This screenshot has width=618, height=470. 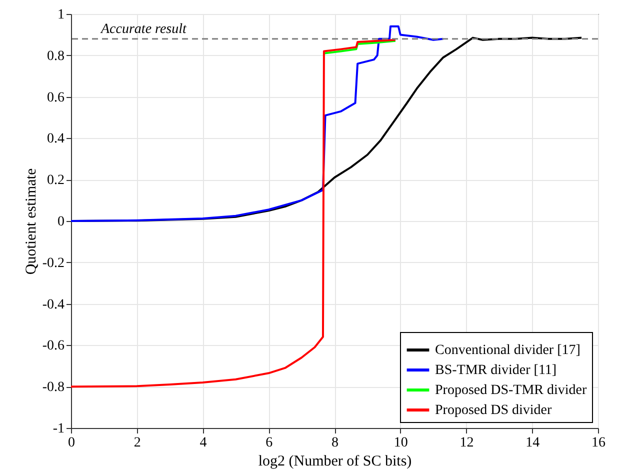 I want to click on y-tick-label: 0.4, so click(x=55, y=139).